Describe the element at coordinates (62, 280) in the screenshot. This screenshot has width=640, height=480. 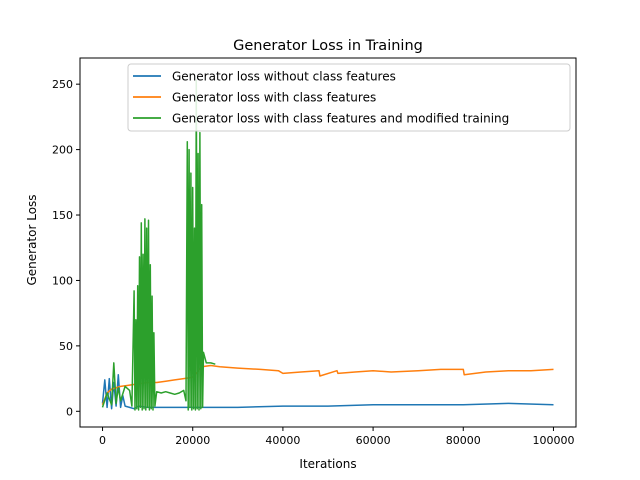
I see `y-tick-label: 100` at that location.